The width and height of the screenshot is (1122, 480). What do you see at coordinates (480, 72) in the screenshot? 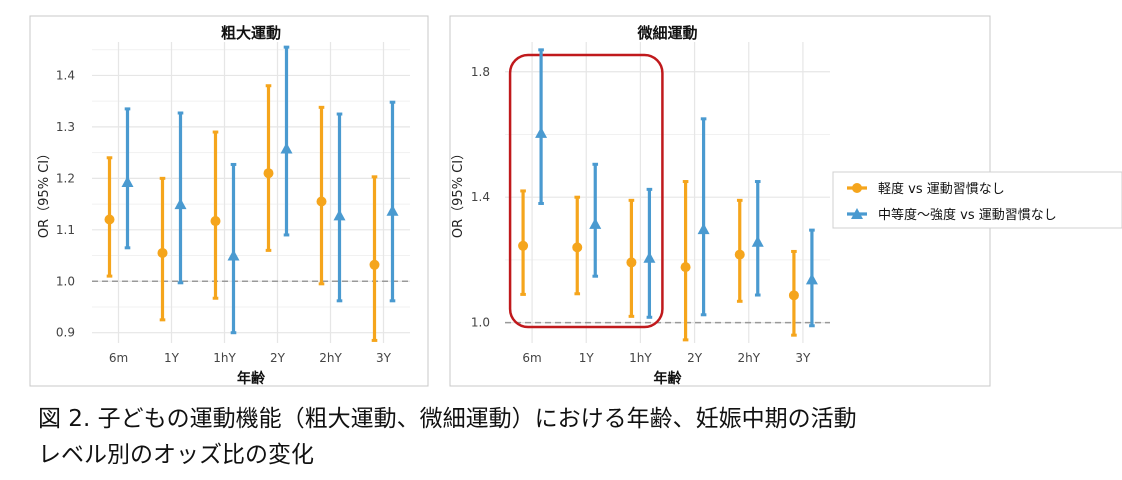
I see `y-tick-label: 1.8` at bounding box center [480, 72].